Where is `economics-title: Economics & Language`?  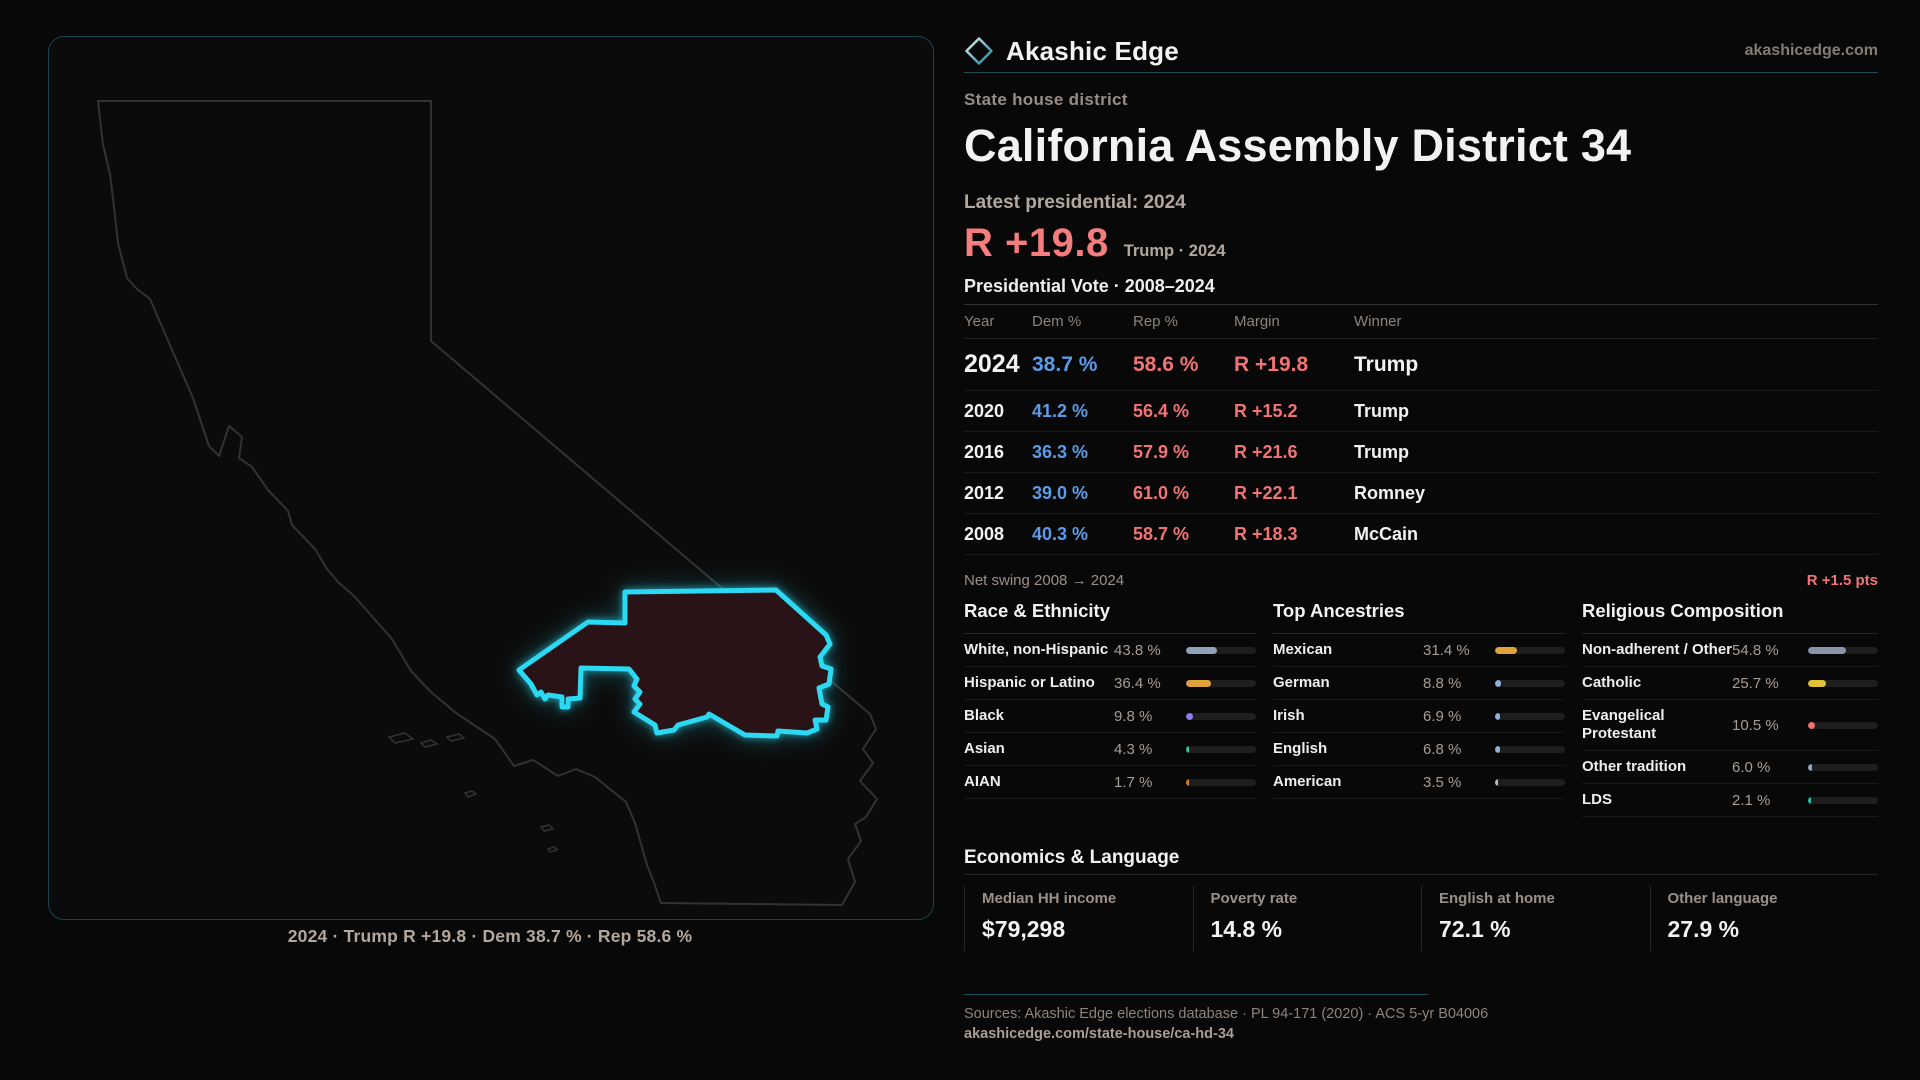
economics-title: Economics & Language is located at coordinates (1072, 857).